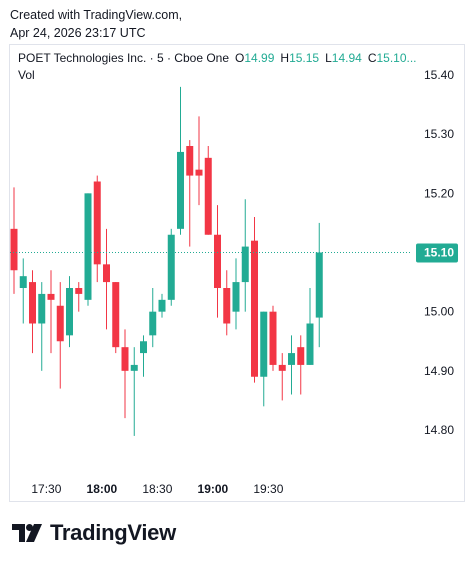 The image size is (476, 563). What do you see at coordinates (113, 532) in the screenshot?
I see `tradingview-logo-text: TradingView` at bounding box center [113, 532].